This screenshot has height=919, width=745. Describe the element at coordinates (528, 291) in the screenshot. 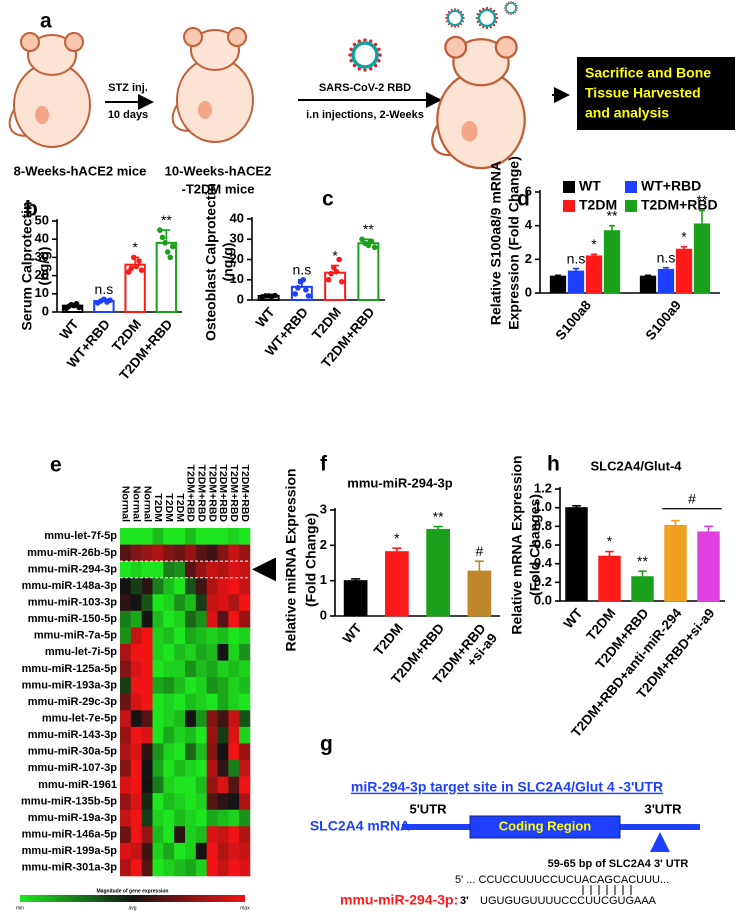

I see `y-tick-label: 0` at that location.